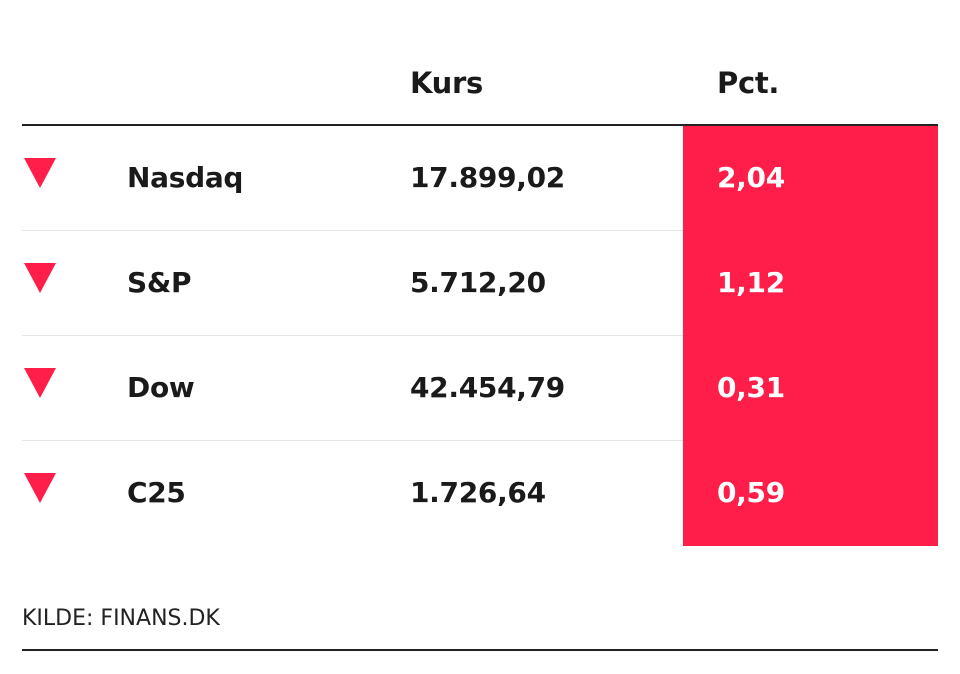 The height and width of the screenshot is (674, 960). I want to click on table-row: 0,31 Dow 42.454,79, so click(480, 388).